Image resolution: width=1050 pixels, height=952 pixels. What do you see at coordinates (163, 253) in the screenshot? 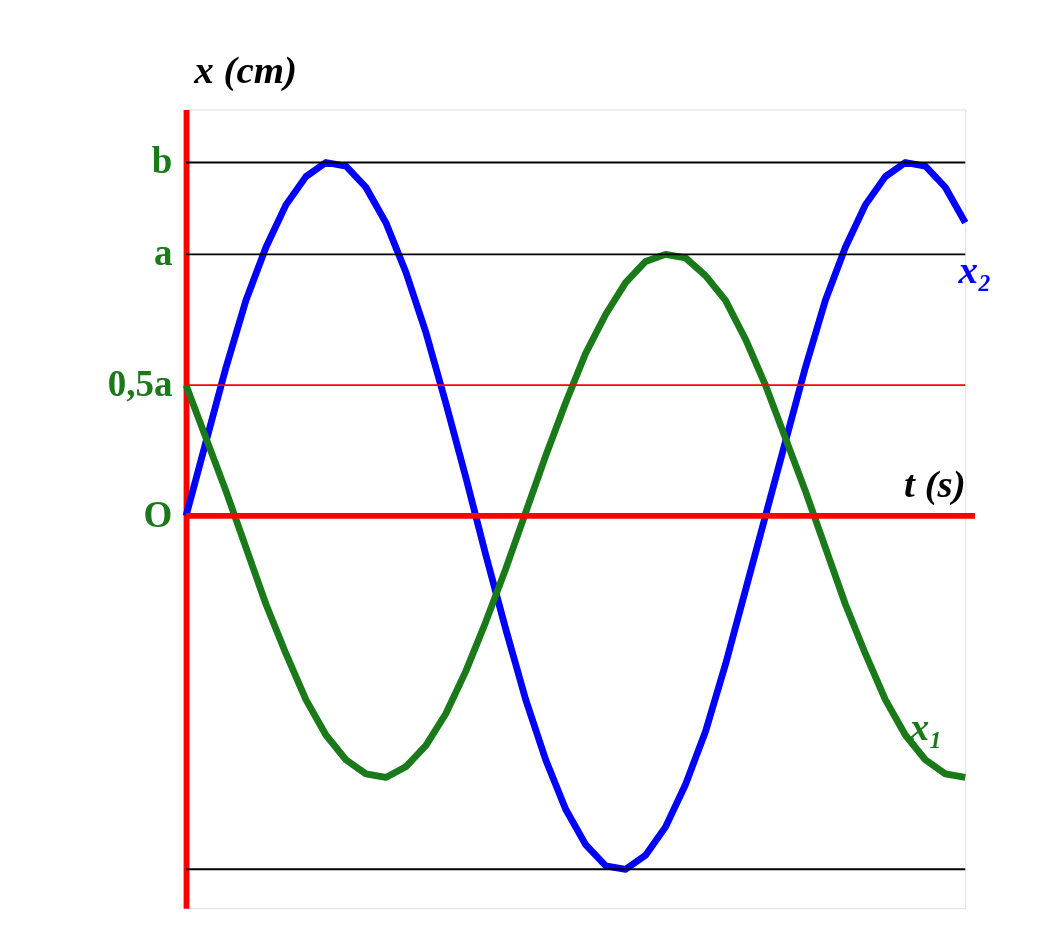
I see `ref-line-label: a` at bounding box center [163, 253].